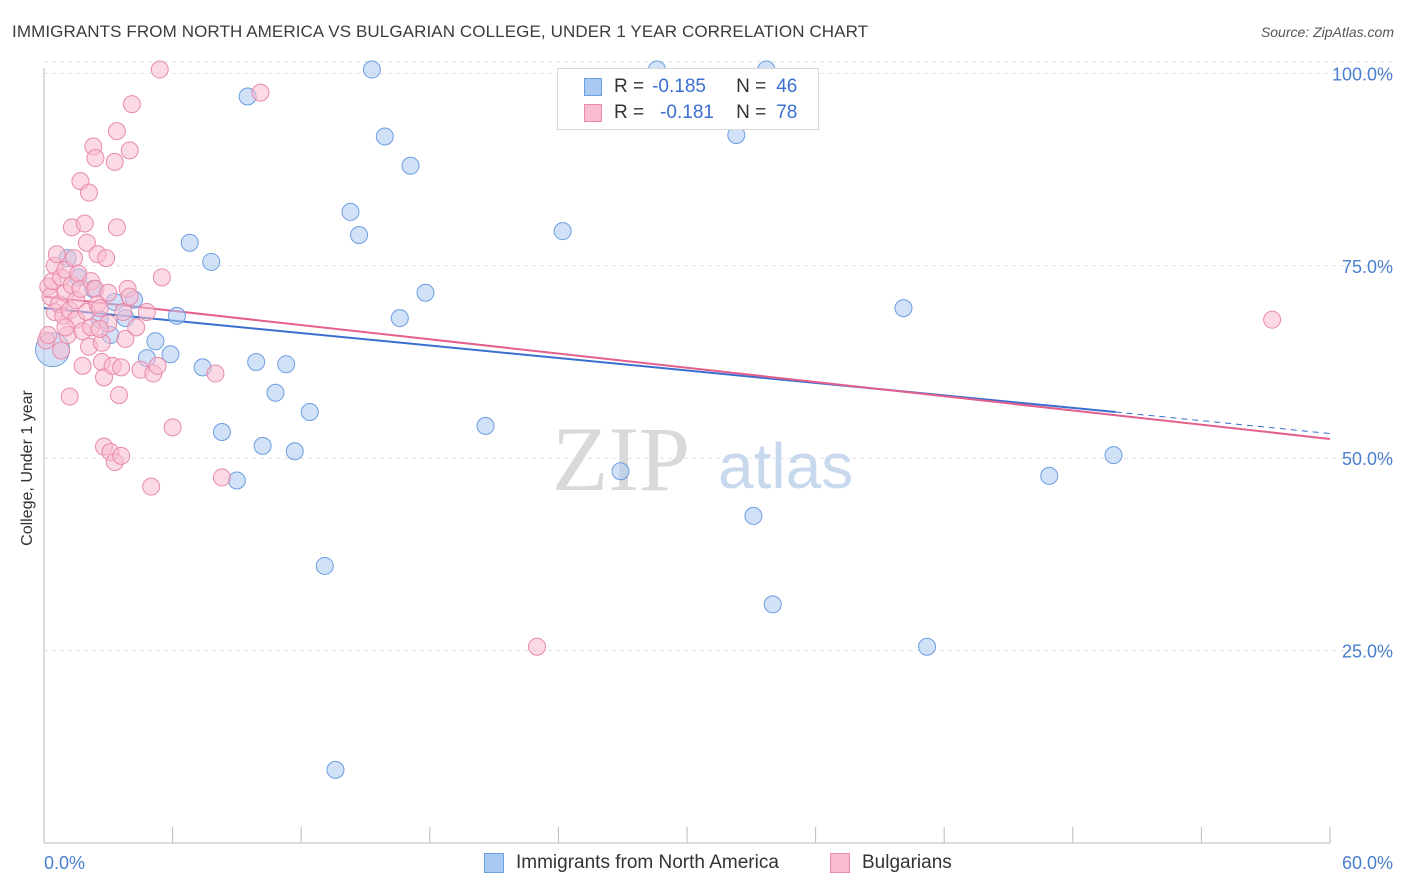 Image resolution: width=1406 pixels, height=892 pixels. I want to click on chart-source: Source: ZipAtlas.com, so click(1327, 32).